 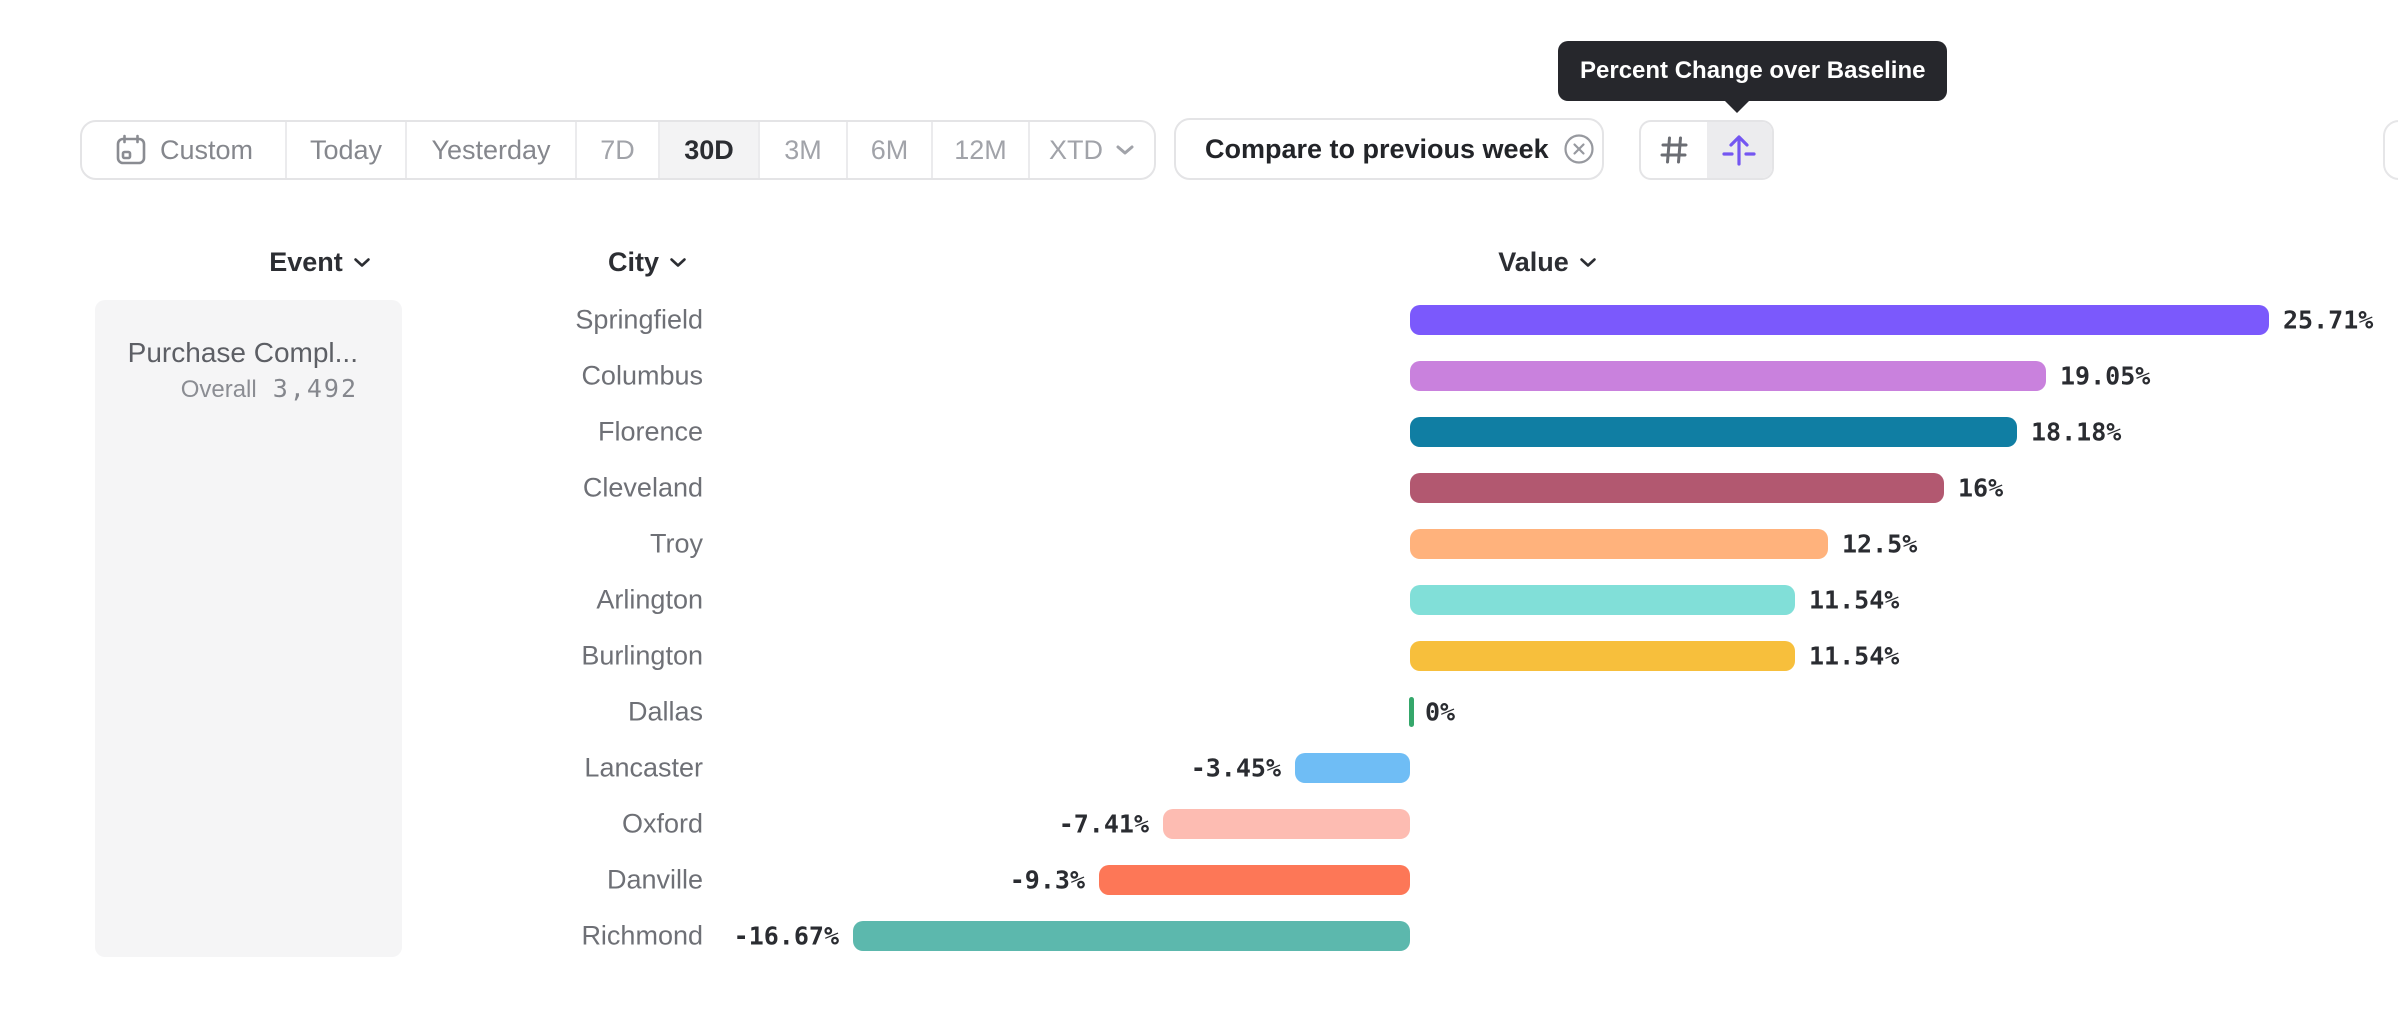 I want to click on event-overall-row: Overall 3,492, so click(x=226, y=389).